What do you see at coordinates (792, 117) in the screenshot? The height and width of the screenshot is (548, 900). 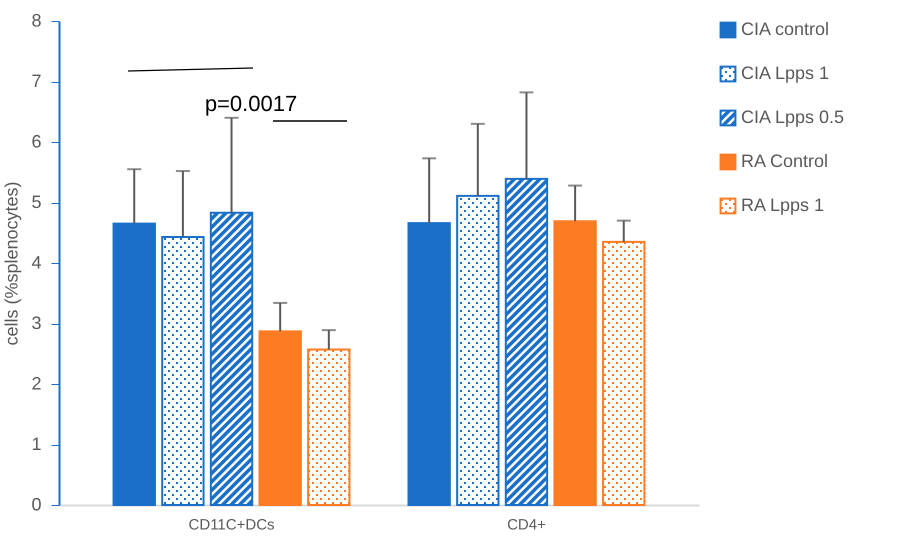 I see `legend-label: CIA Lpps 0.5` at bounding box center [792, 117].